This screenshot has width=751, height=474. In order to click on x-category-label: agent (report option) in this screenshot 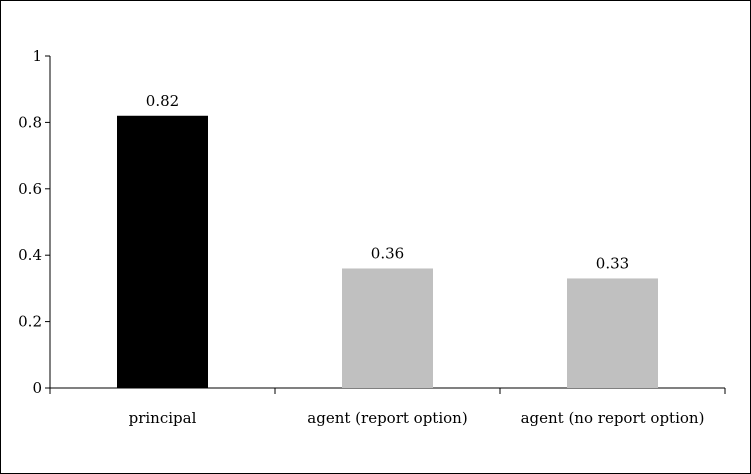, I will do `click(387, 418)`.